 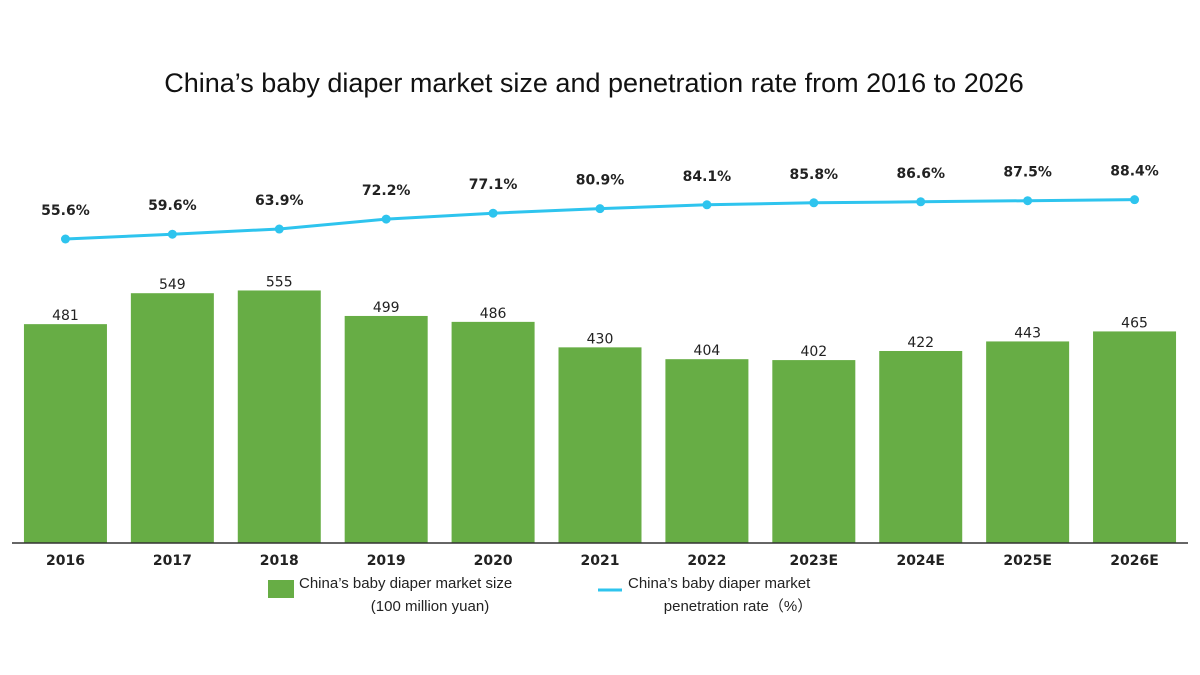 I want to click on line-point-2021, so click(x=600, y=209).